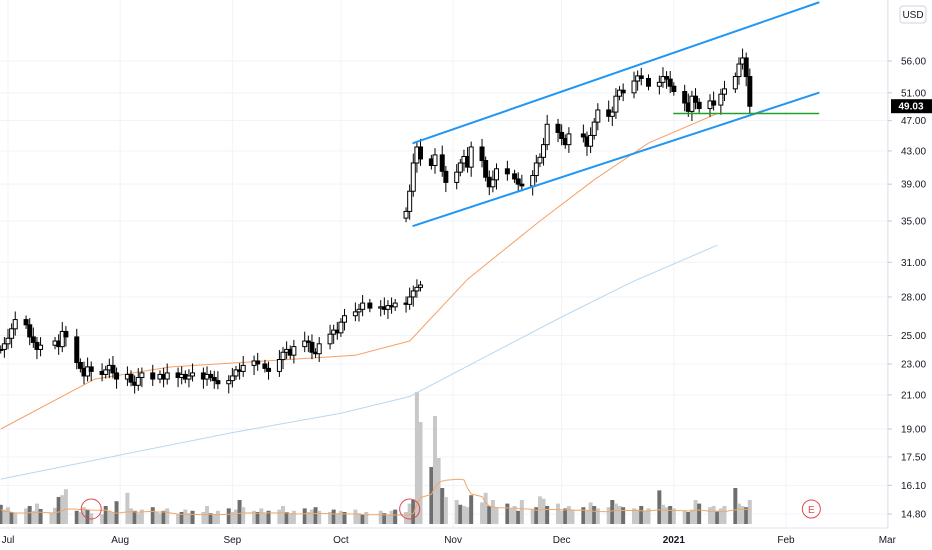 The height and width of the screenshot is (550, 932). Describe the element at coordinates (913, 486) in the screenshot. I see `price-axis-tick-label: 16.10` at that location.